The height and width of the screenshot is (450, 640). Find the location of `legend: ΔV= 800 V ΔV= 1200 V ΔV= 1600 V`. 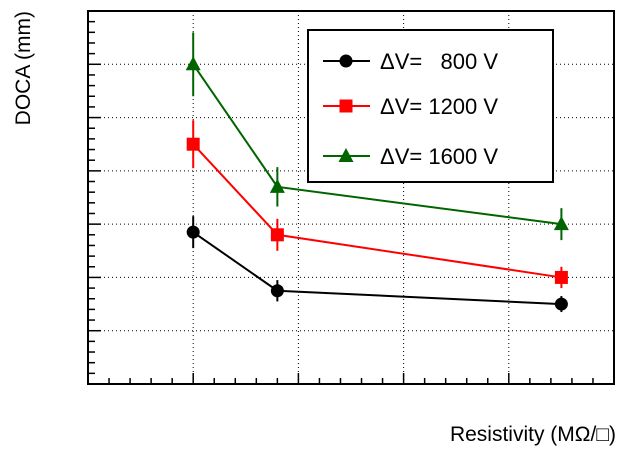

legend: ΔV= 800 V ΔV= 1200 V ΔV= 1600 V is located at coordinates (430, 106).